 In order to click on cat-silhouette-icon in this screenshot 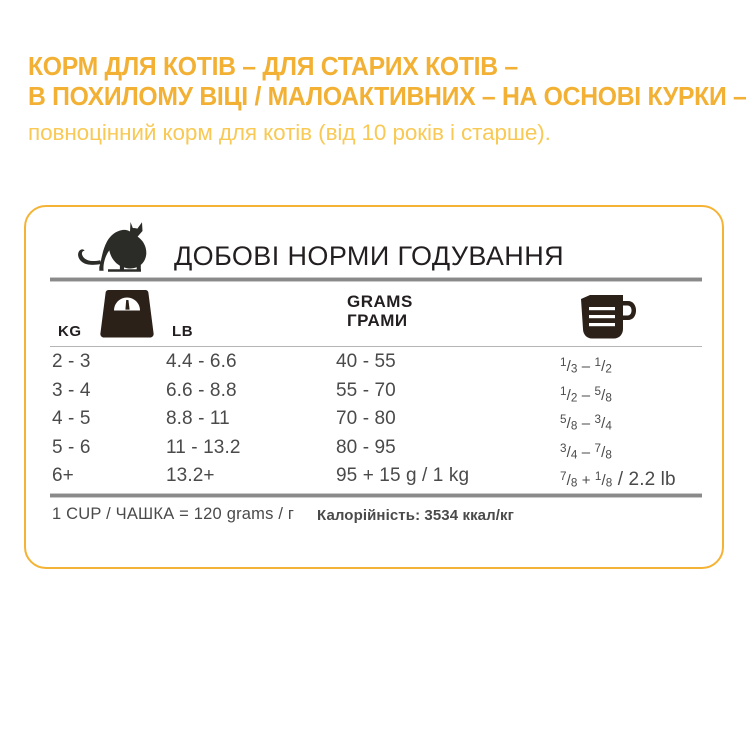, I will do `click(115, 247)`.